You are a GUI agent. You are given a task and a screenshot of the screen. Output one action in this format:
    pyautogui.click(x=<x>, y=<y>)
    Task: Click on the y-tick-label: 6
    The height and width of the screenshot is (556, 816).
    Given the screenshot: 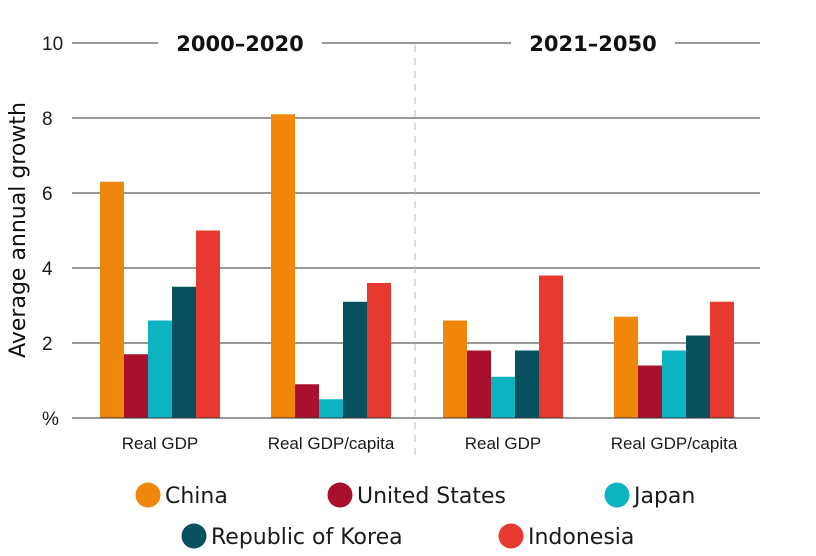 What is the action you would take?
    pyautogui.click(x=47, y=194)
    